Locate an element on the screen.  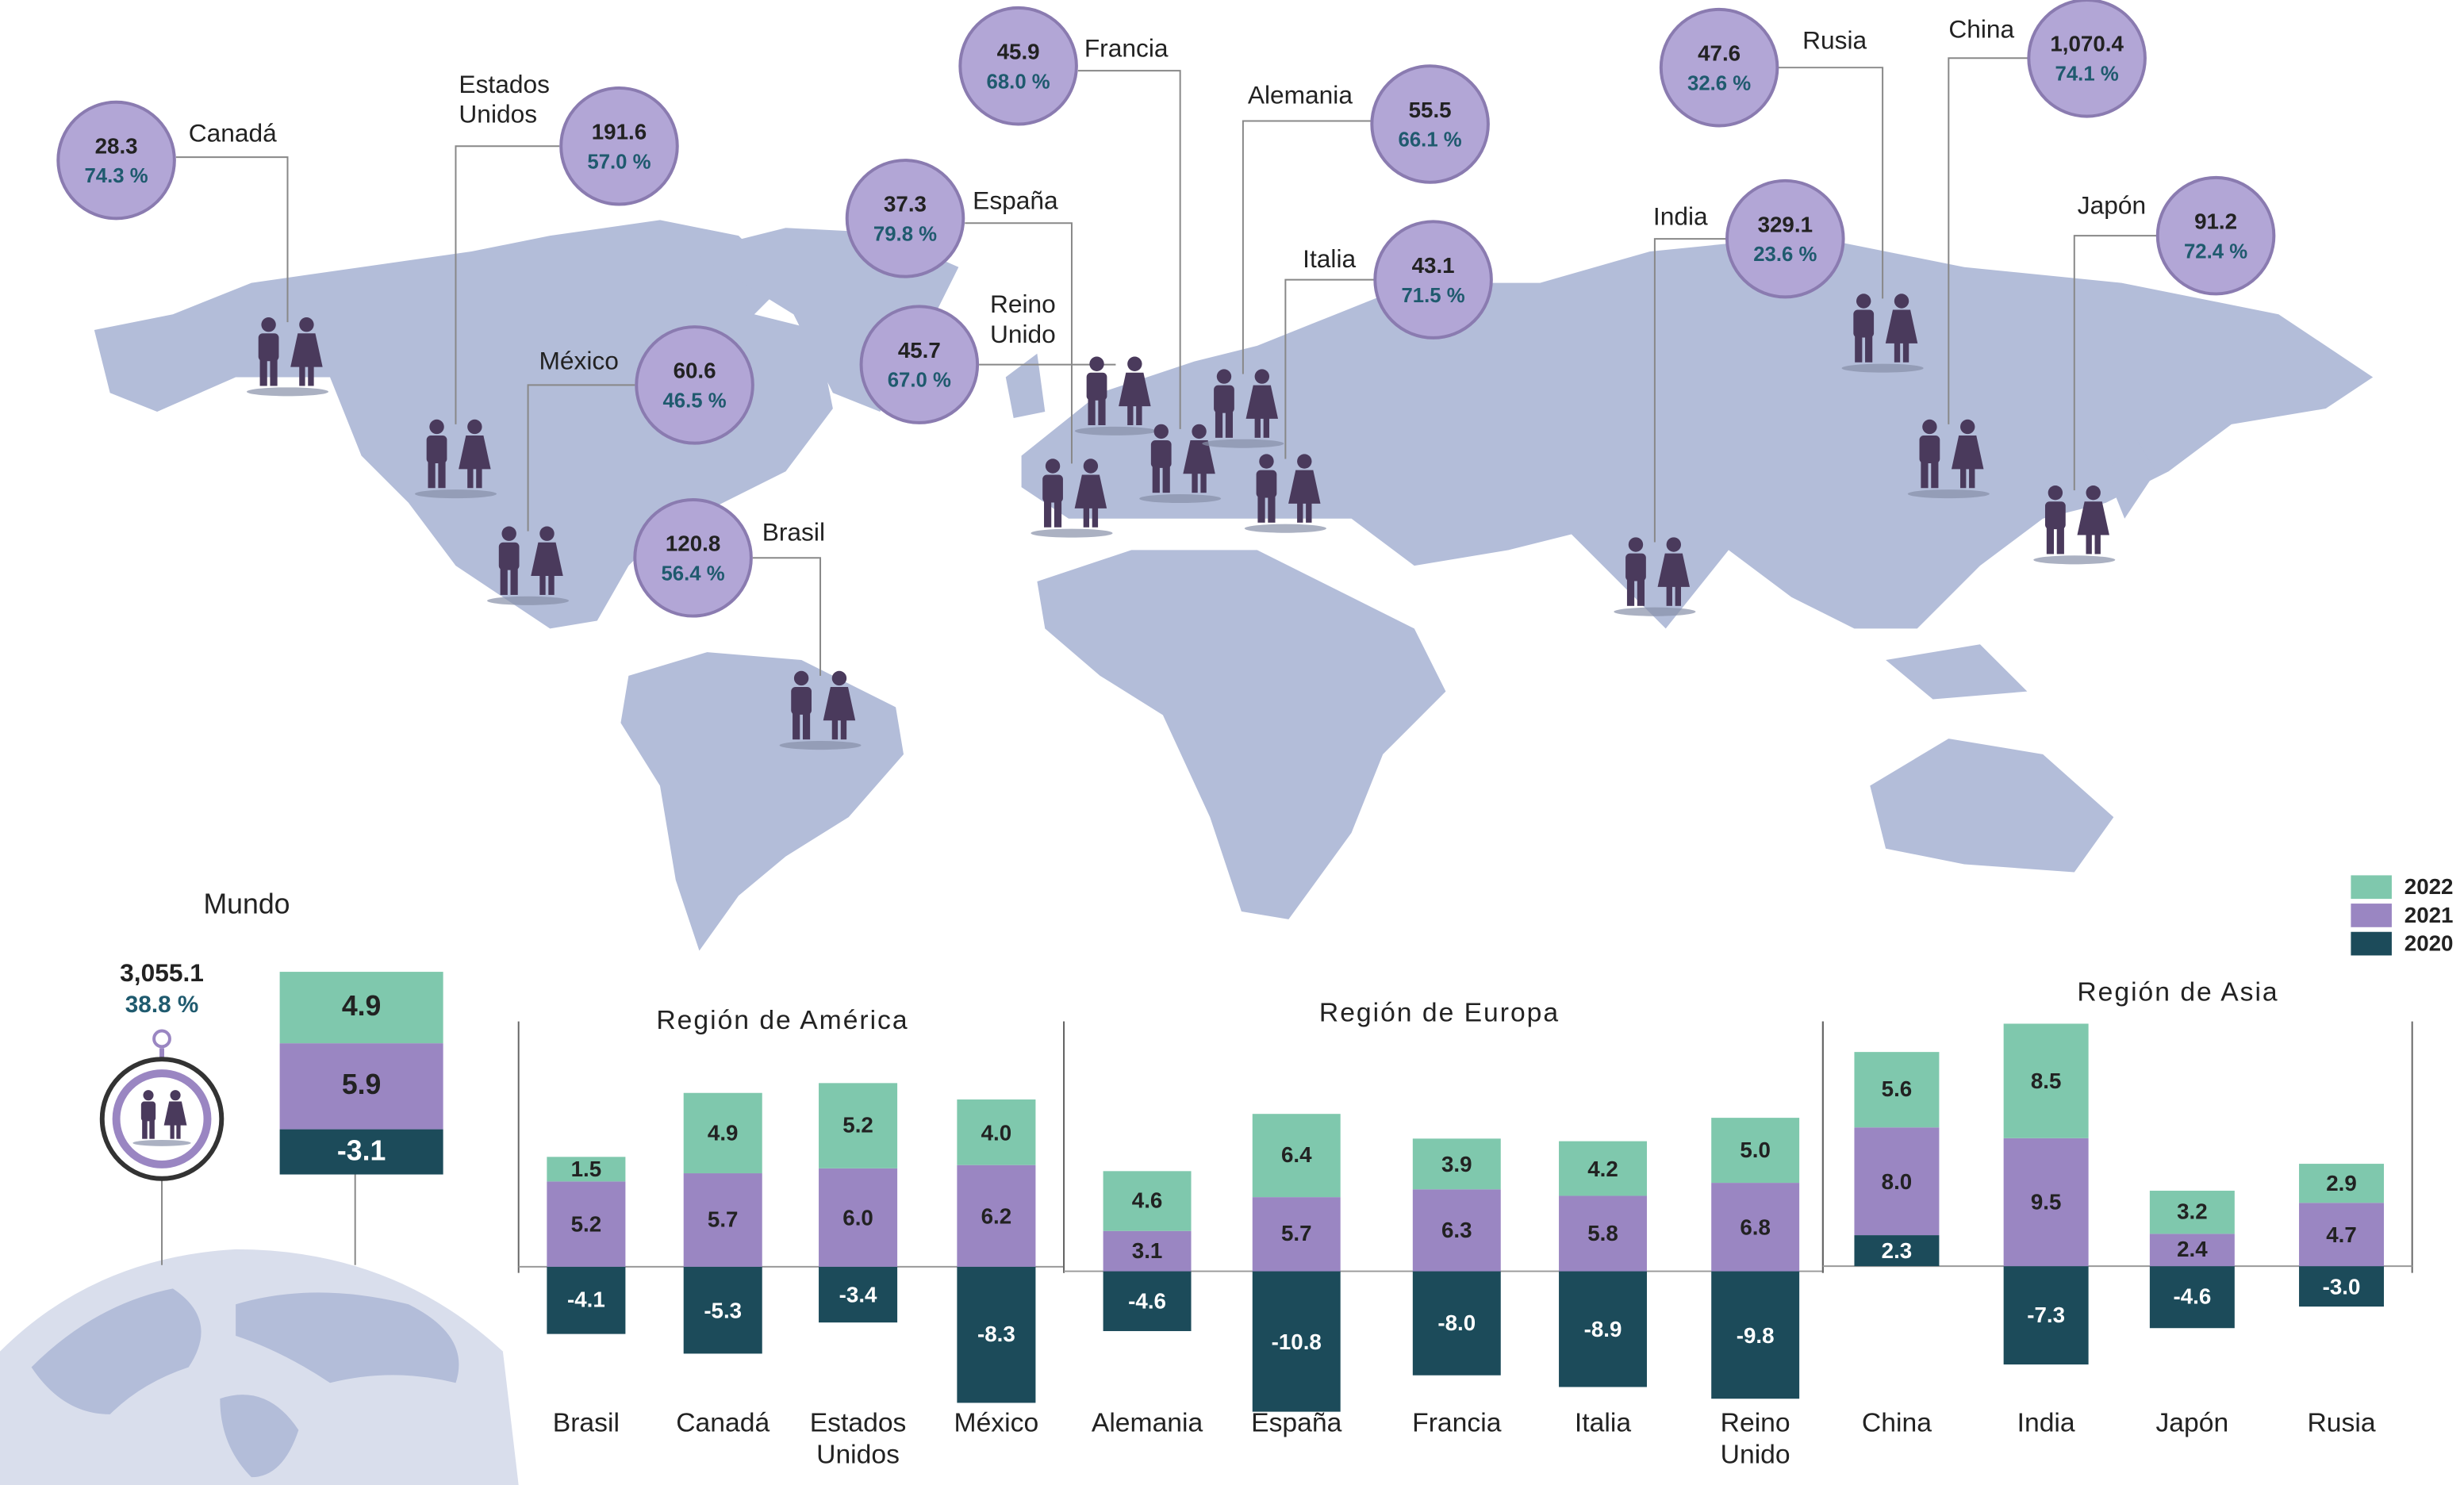
bar-value-label: 5.0 is located at coordinates (1755, 1150).